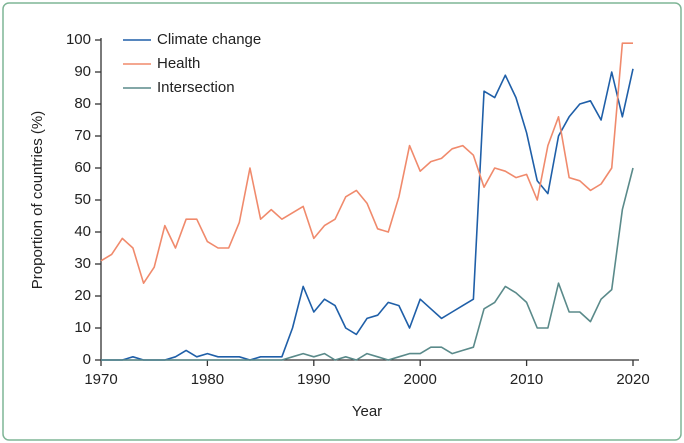  Describe the element at coordinates (37, 200) in the screenshot. I see `y-axis-label: Proportion of countries (%)` at that location.